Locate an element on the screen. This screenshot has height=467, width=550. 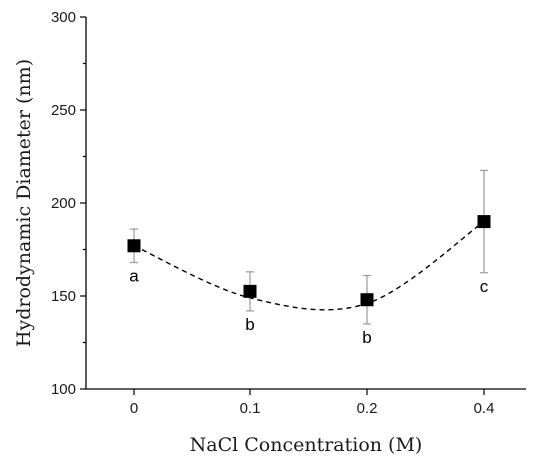
significance-label: c is located at coordinates (484, 286).